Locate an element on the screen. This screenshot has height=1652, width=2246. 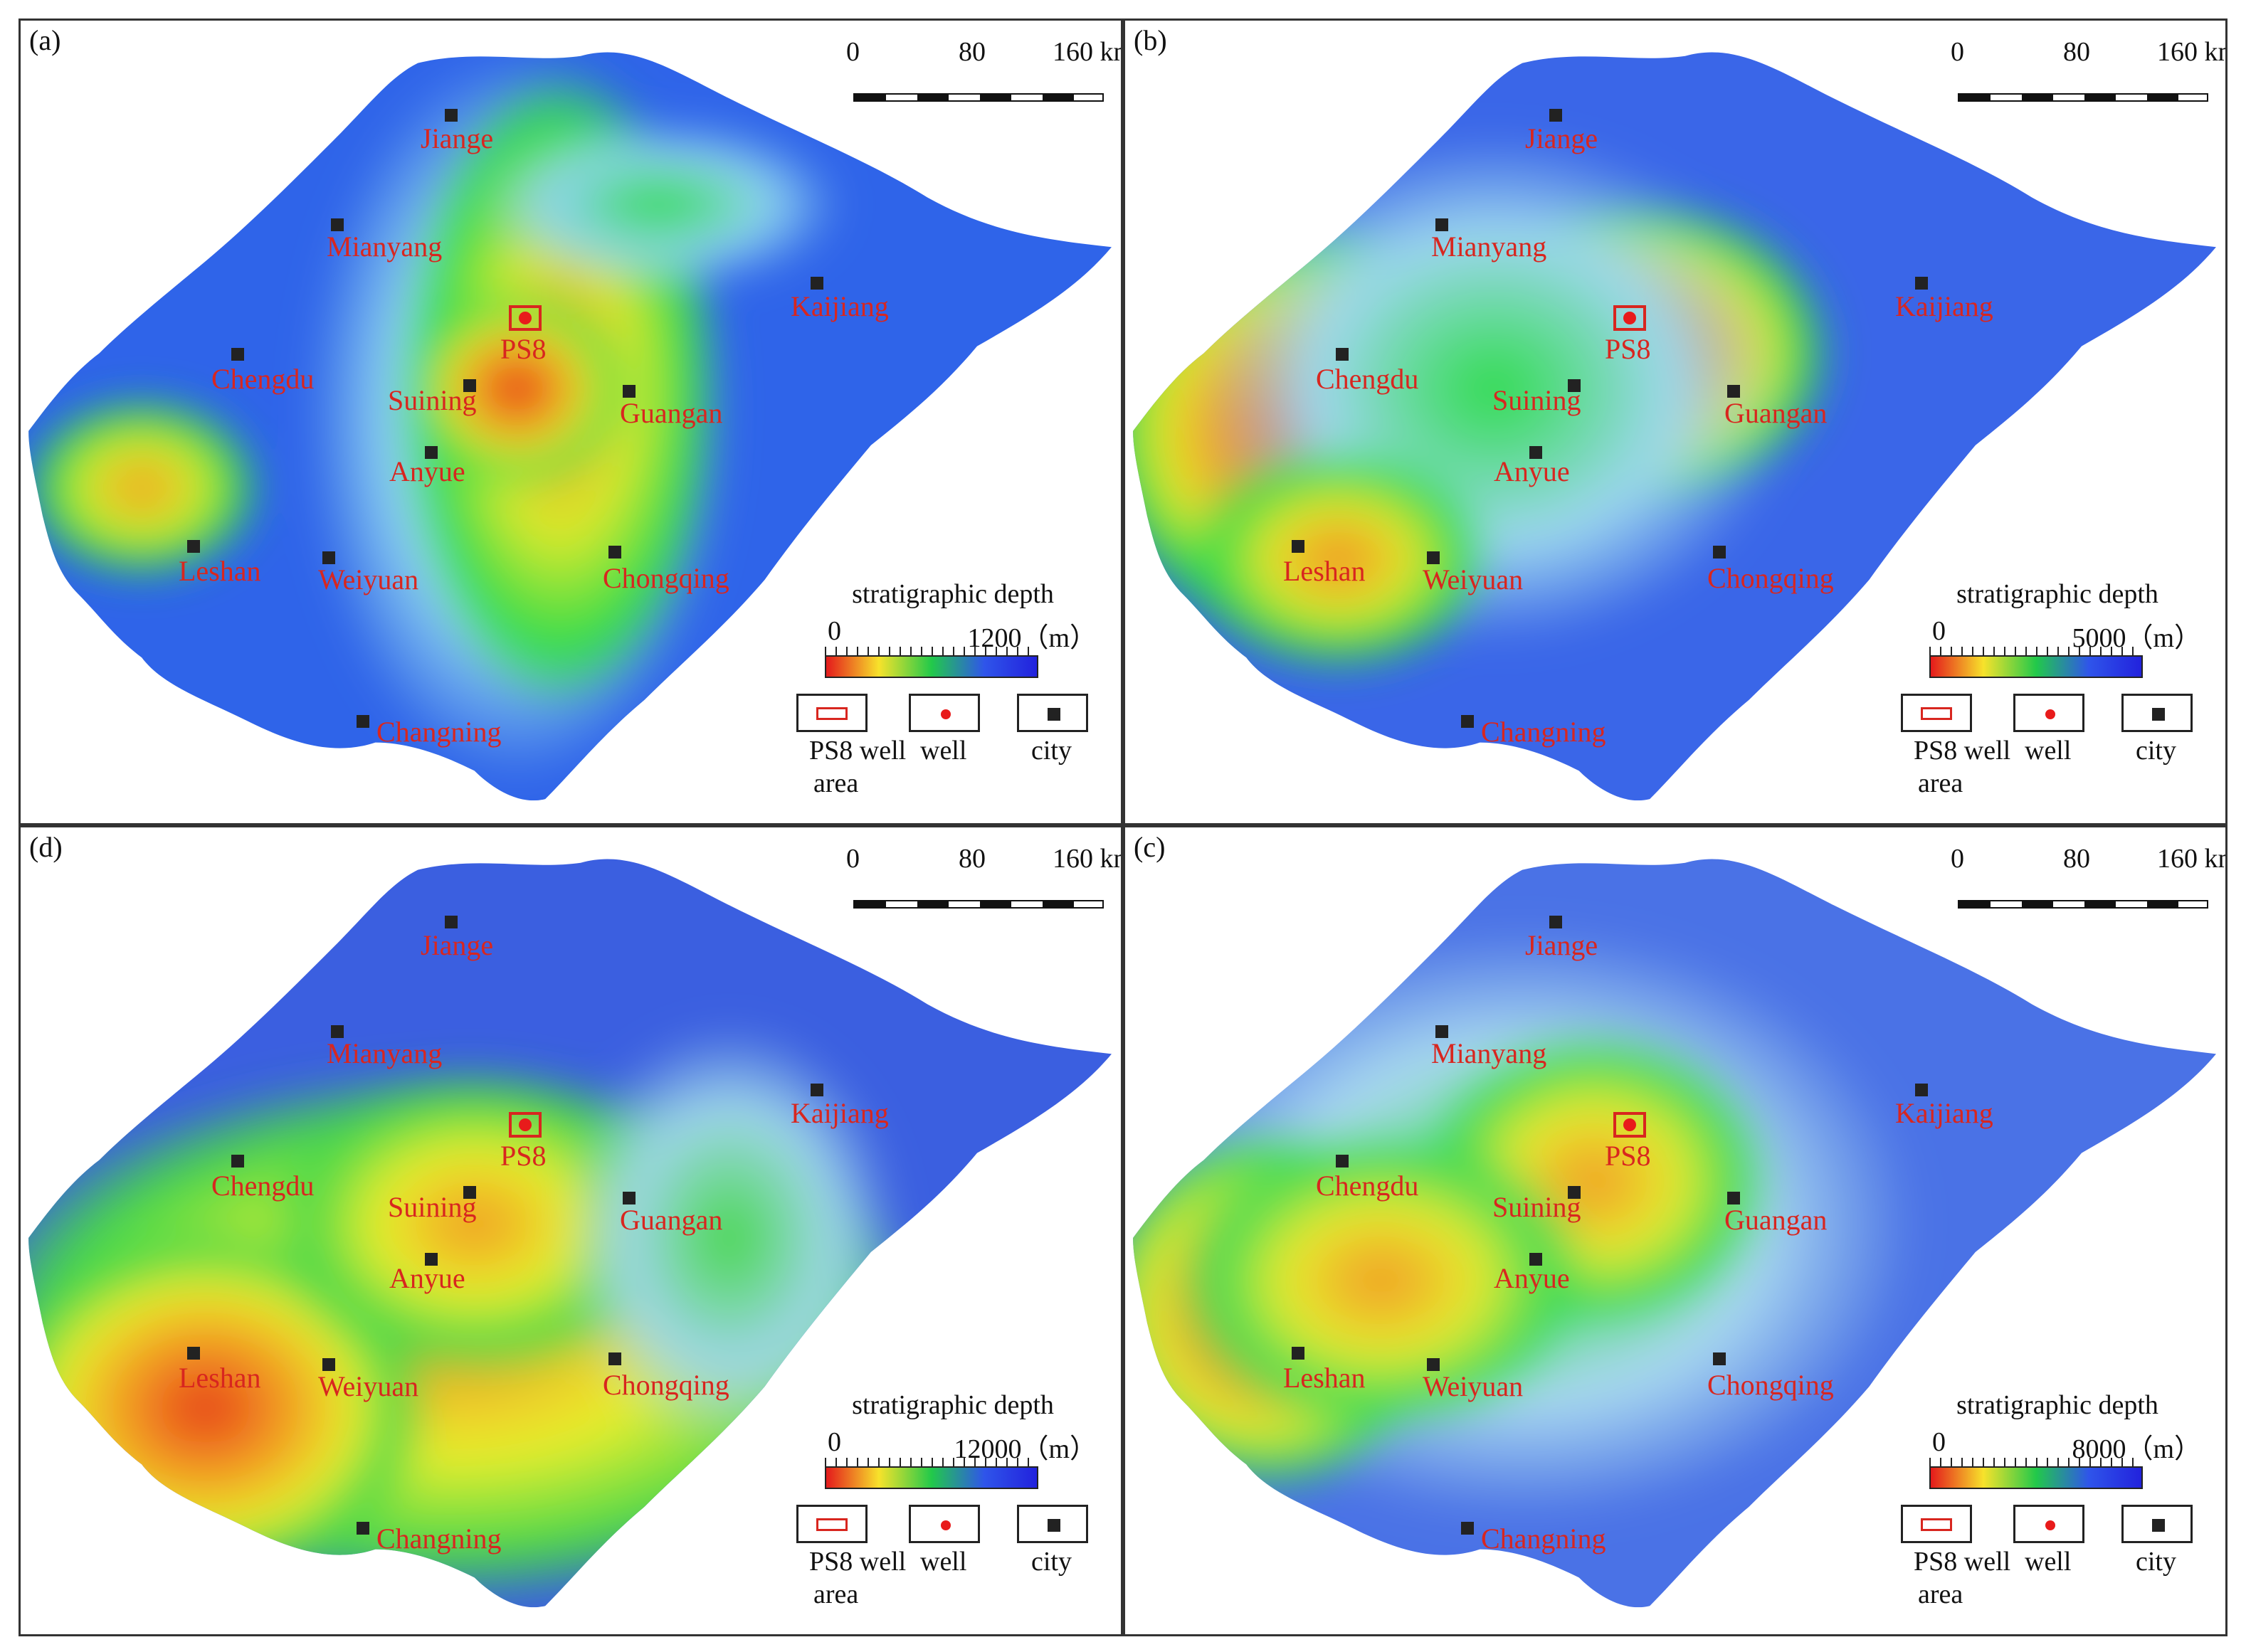
legend-area-symbol is located at coordinates (1936, 713).